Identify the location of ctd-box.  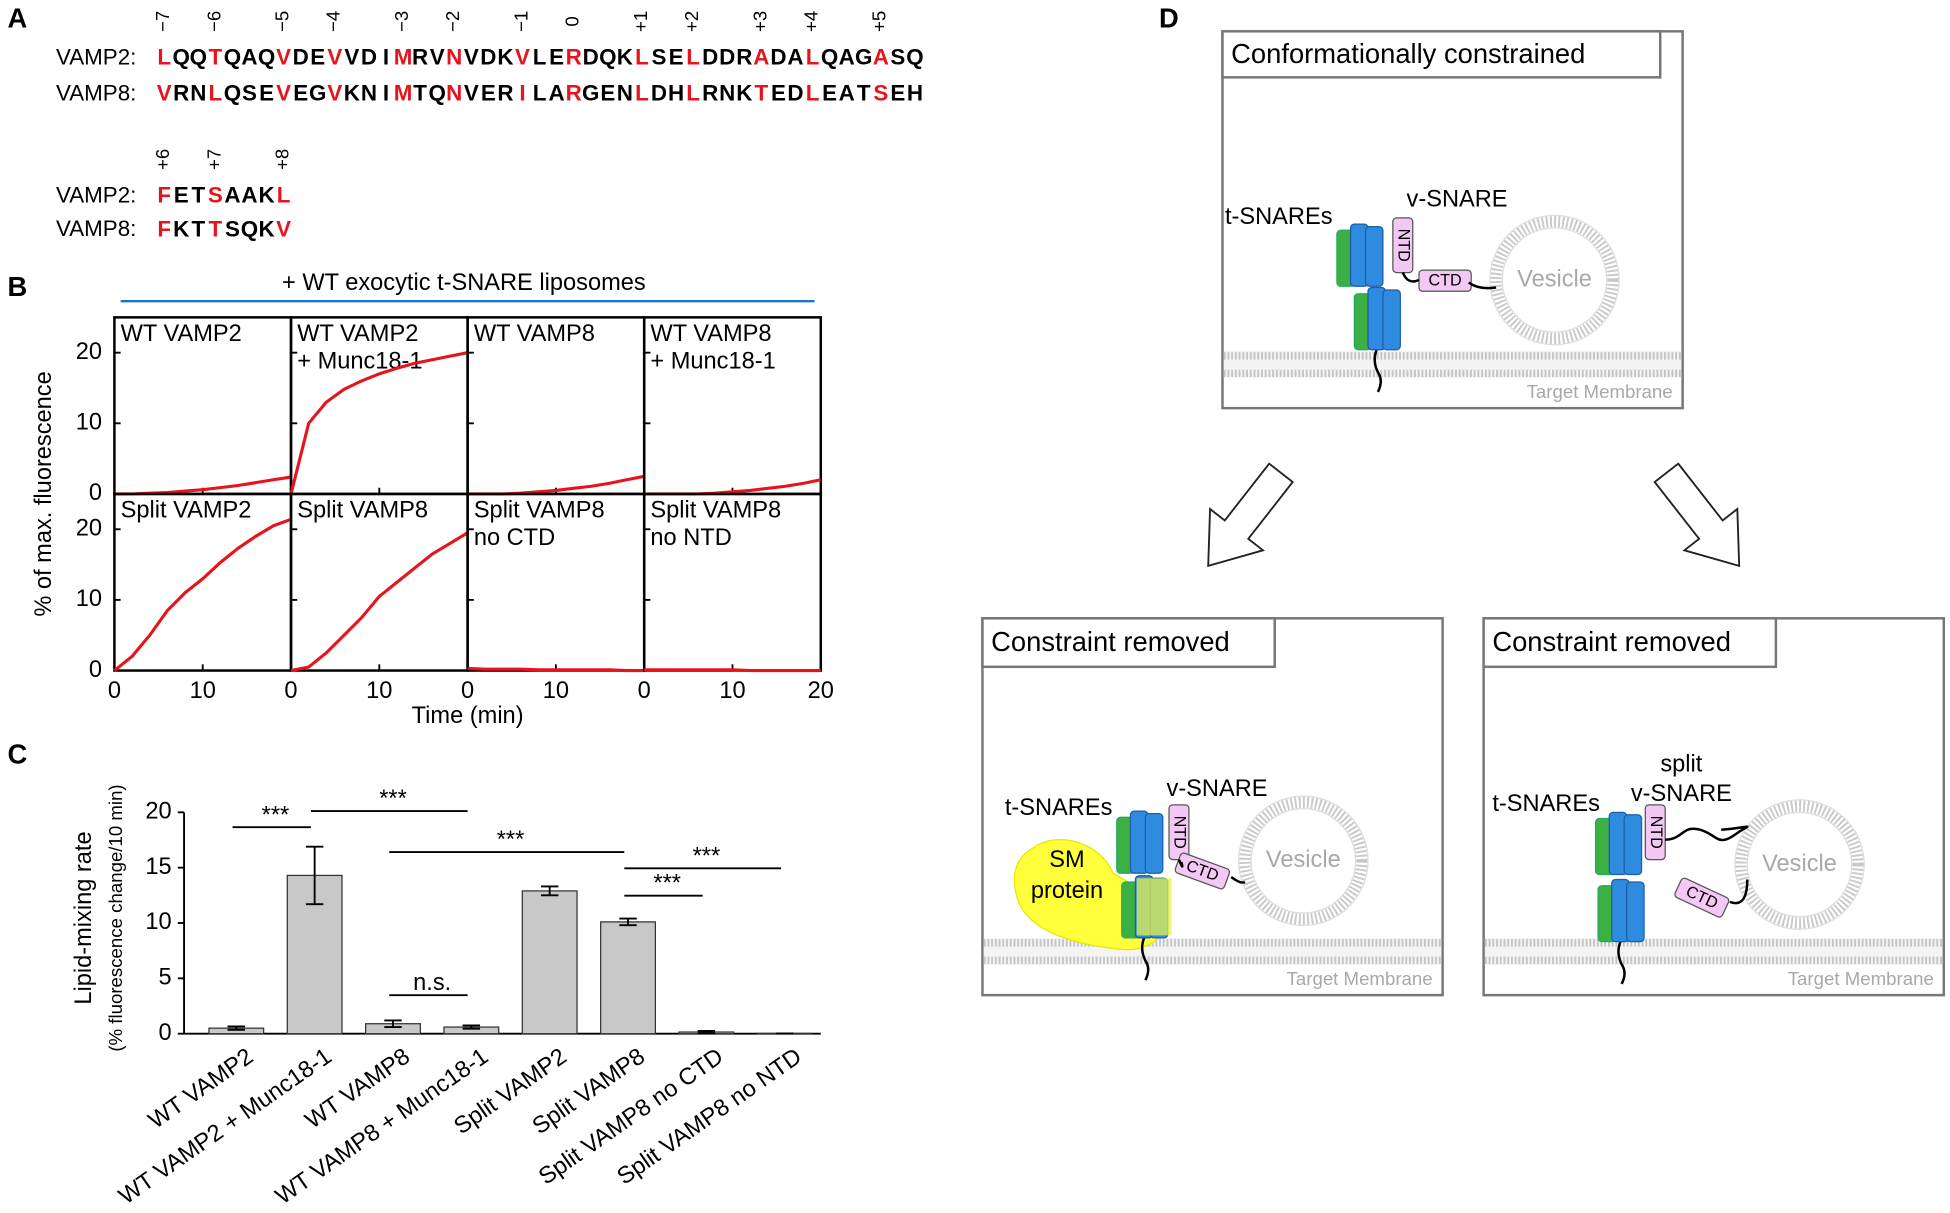
(1702, 897).